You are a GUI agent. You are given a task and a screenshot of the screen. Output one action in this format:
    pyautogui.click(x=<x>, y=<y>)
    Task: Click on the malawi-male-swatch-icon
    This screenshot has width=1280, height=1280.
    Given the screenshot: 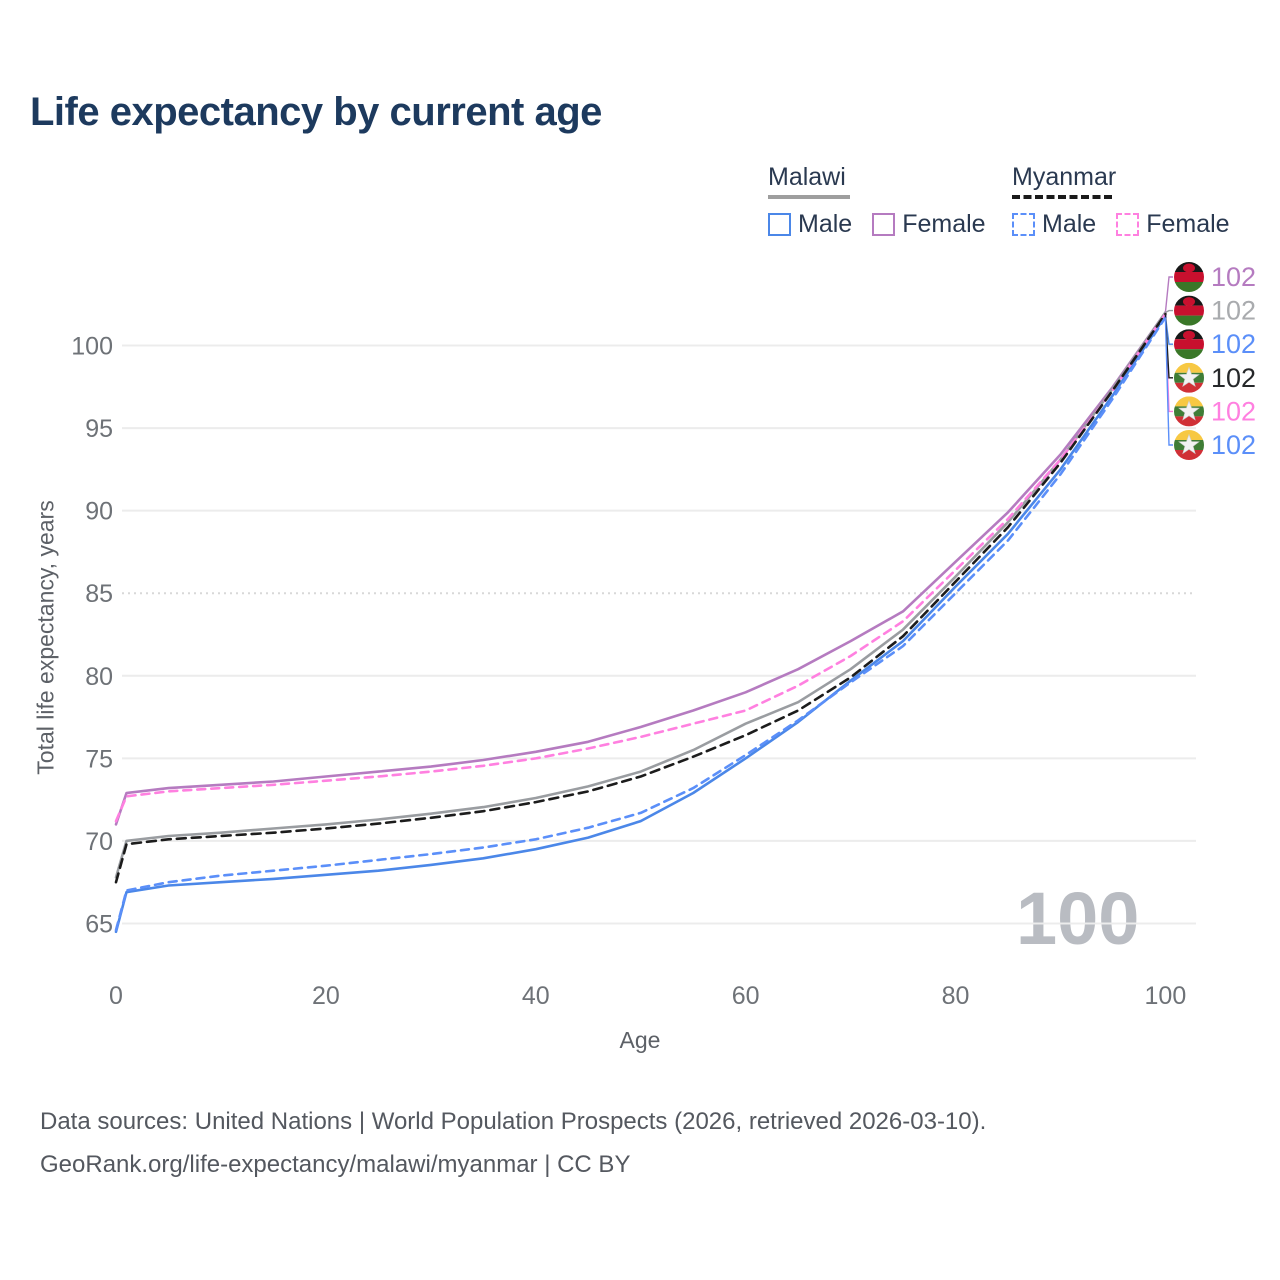 What is the action you would take?
    pyautogui.click(x=779, y=224)
    